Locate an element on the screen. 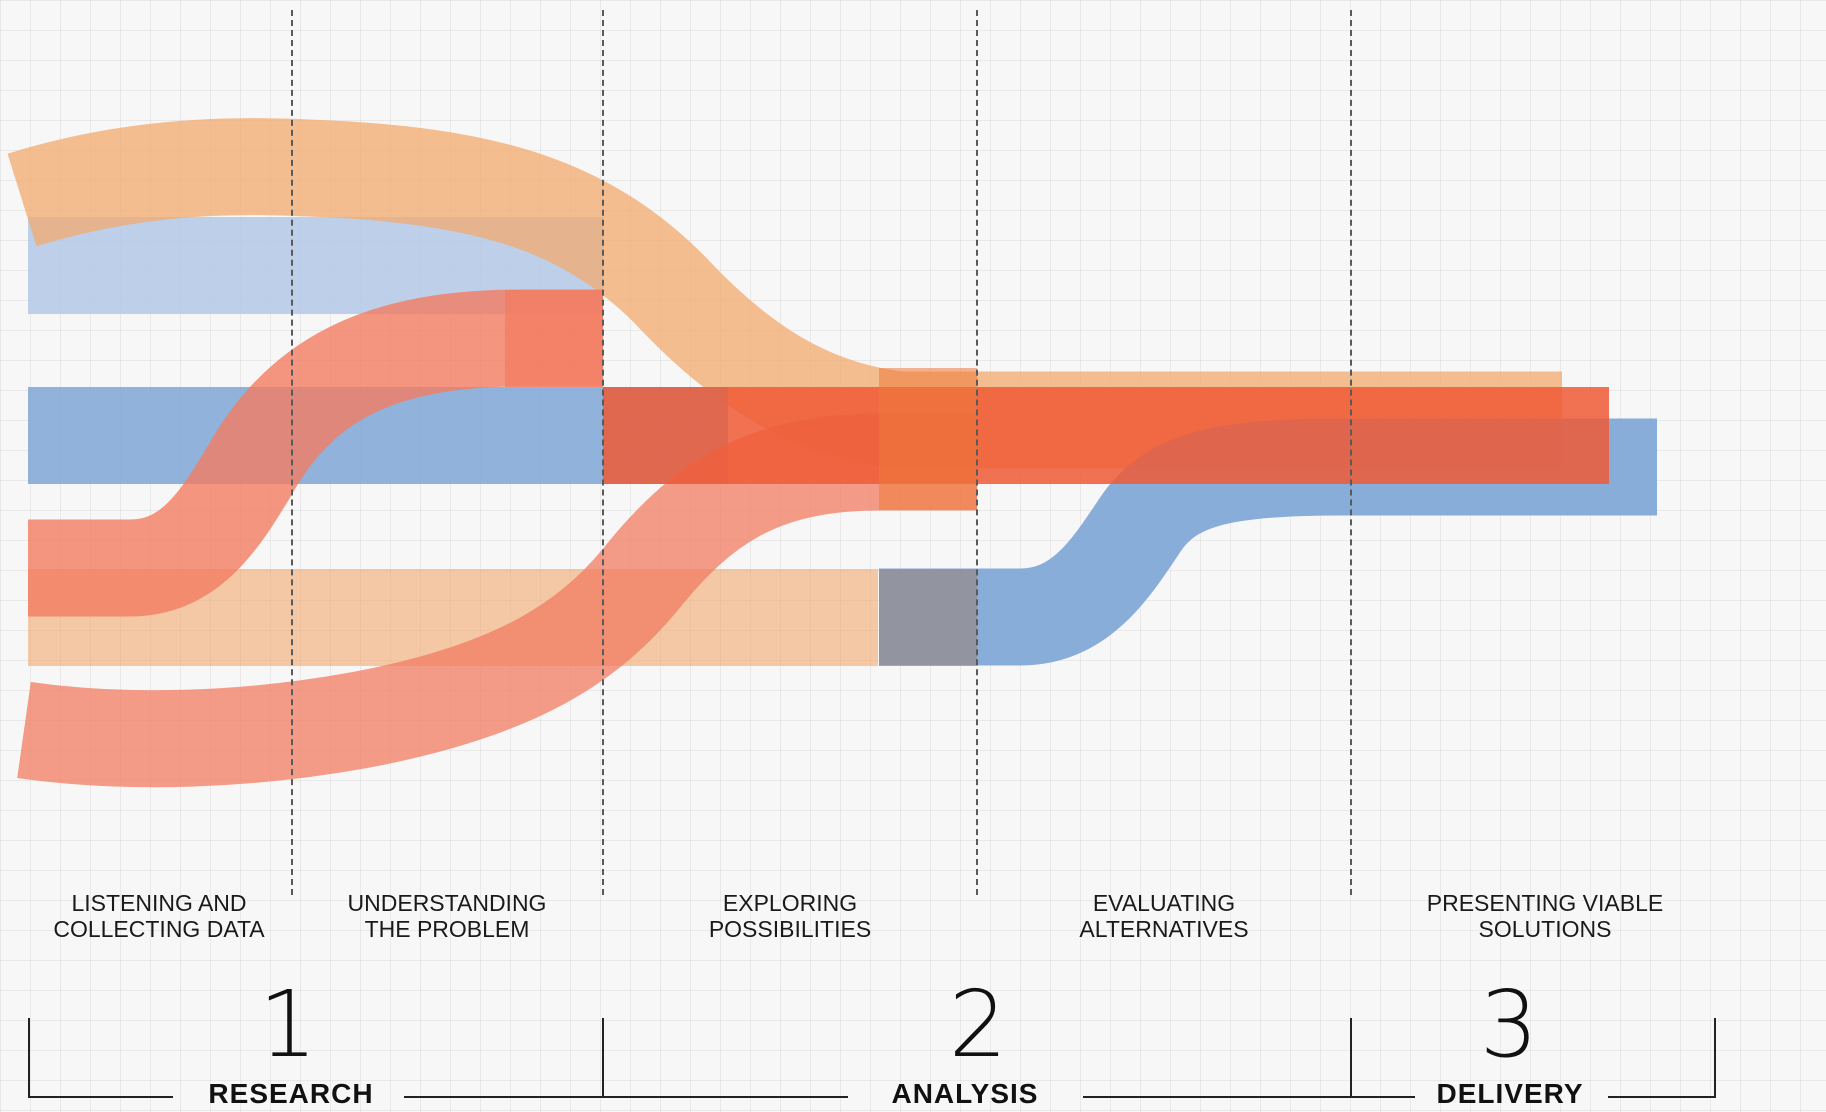  phase-bracket-delivery-right is located at coordinates (1662, 1058).